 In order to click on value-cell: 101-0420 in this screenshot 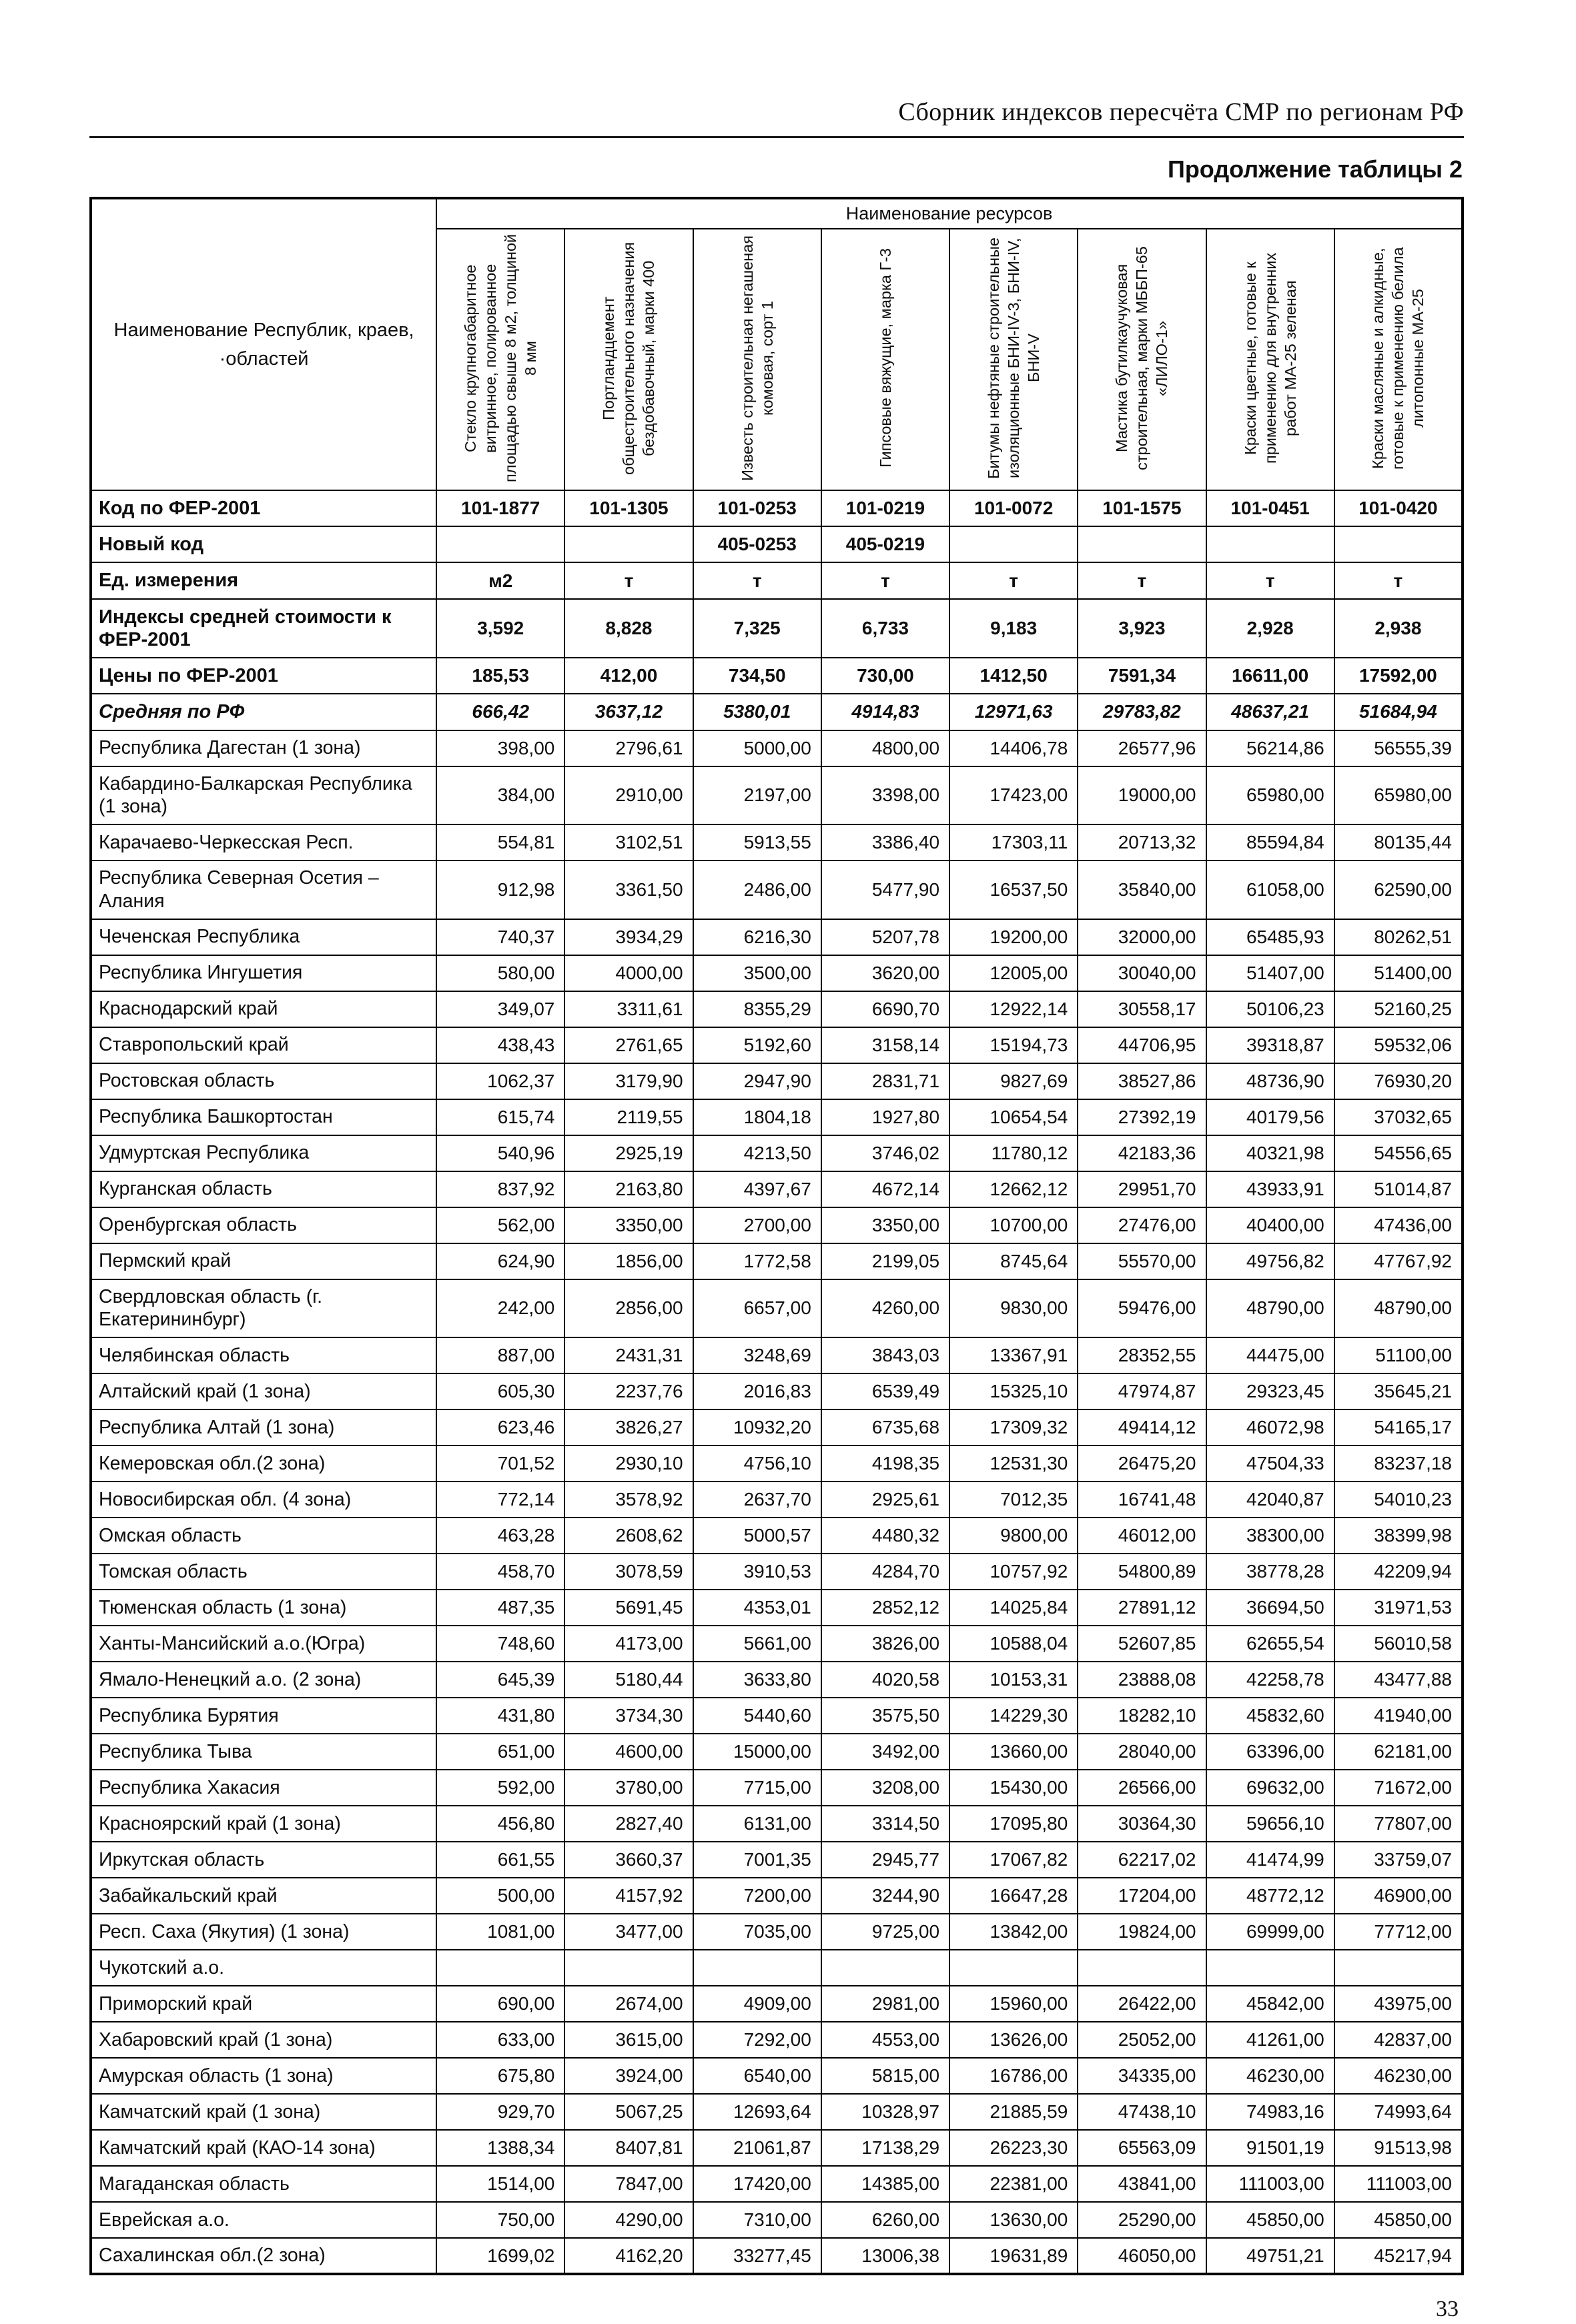, I will do `click(1398, 508)`.